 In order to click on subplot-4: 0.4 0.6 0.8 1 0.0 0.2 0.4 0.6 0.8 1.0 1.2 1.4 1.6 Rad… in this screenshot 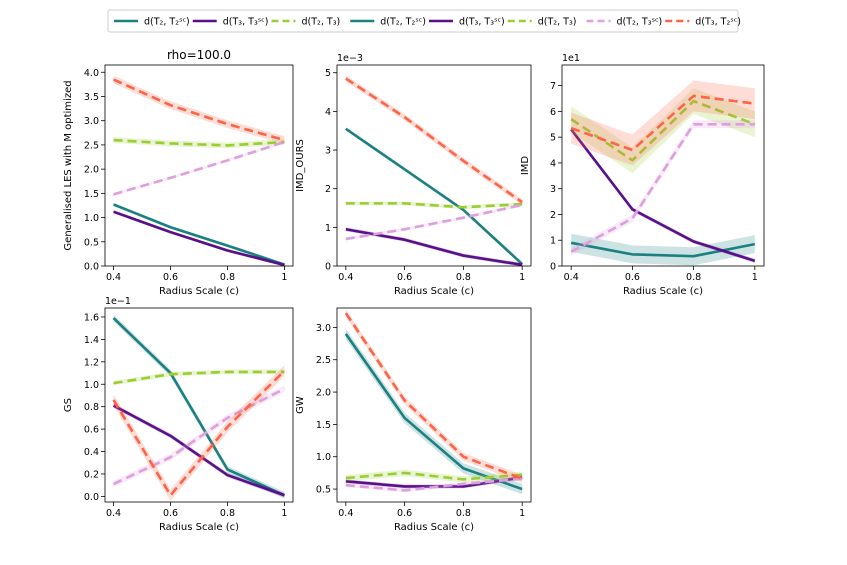, I will do `click(178, 414)`.